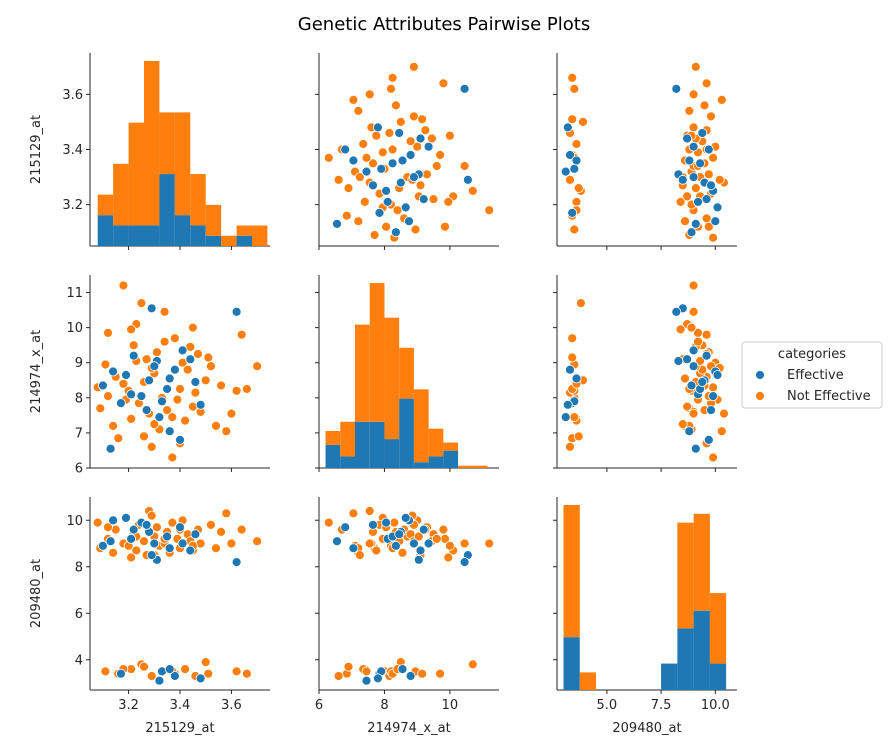 The image size is (889, 750). I want to click on x-tick-label: 3.4, so click(180, 705).